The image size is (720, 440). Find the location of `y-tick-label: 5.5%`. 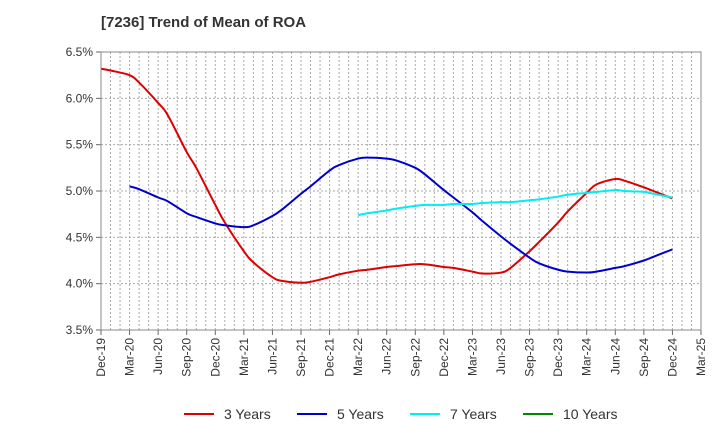

y-tick-label: 5.5% is located at coordinates (80, 145).